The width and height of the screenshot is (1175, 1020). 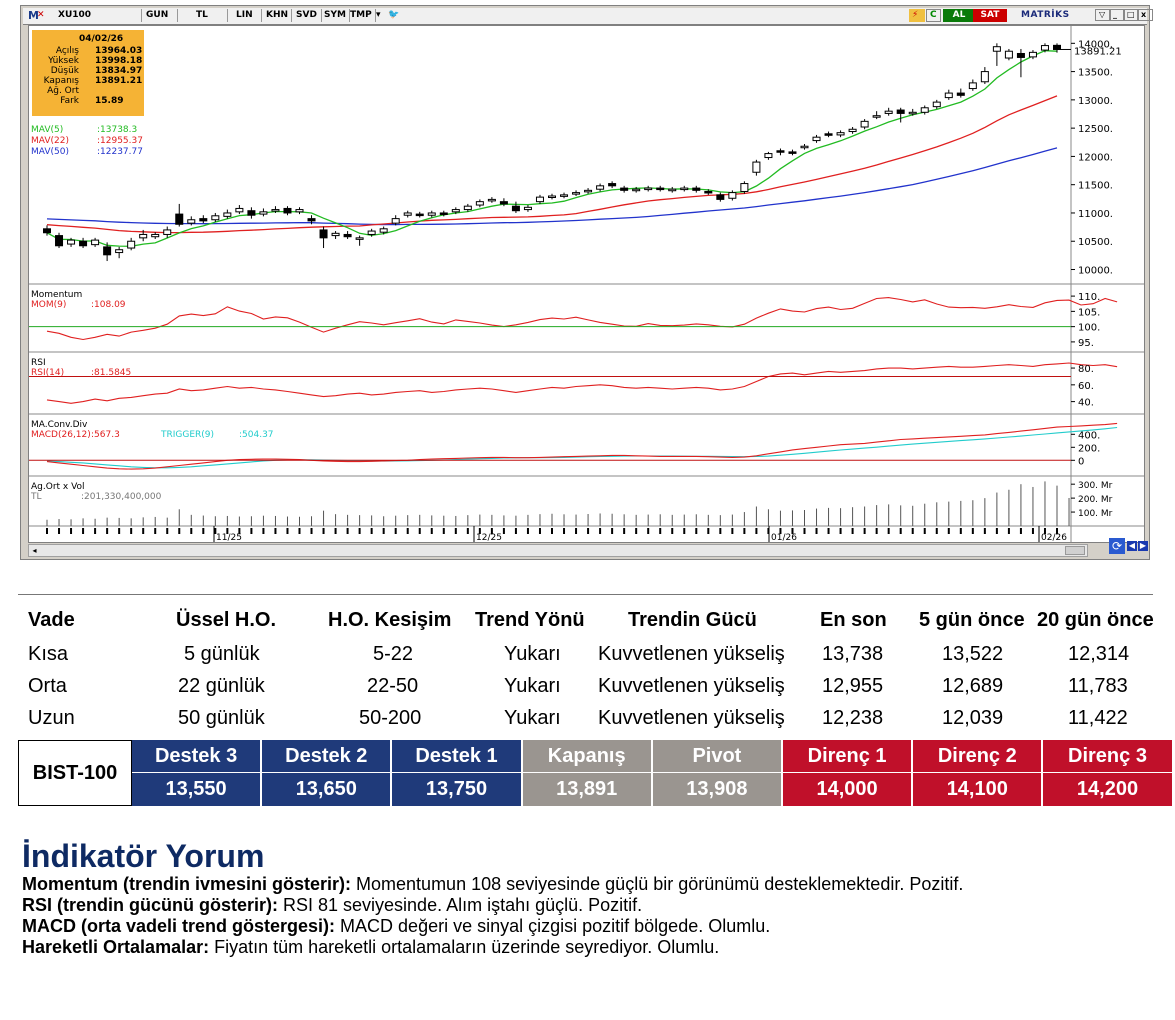 What do you see at coordinates (160, 15) in the screenshot?
I see `period-button: GUN` at bounding box center [160, 15].